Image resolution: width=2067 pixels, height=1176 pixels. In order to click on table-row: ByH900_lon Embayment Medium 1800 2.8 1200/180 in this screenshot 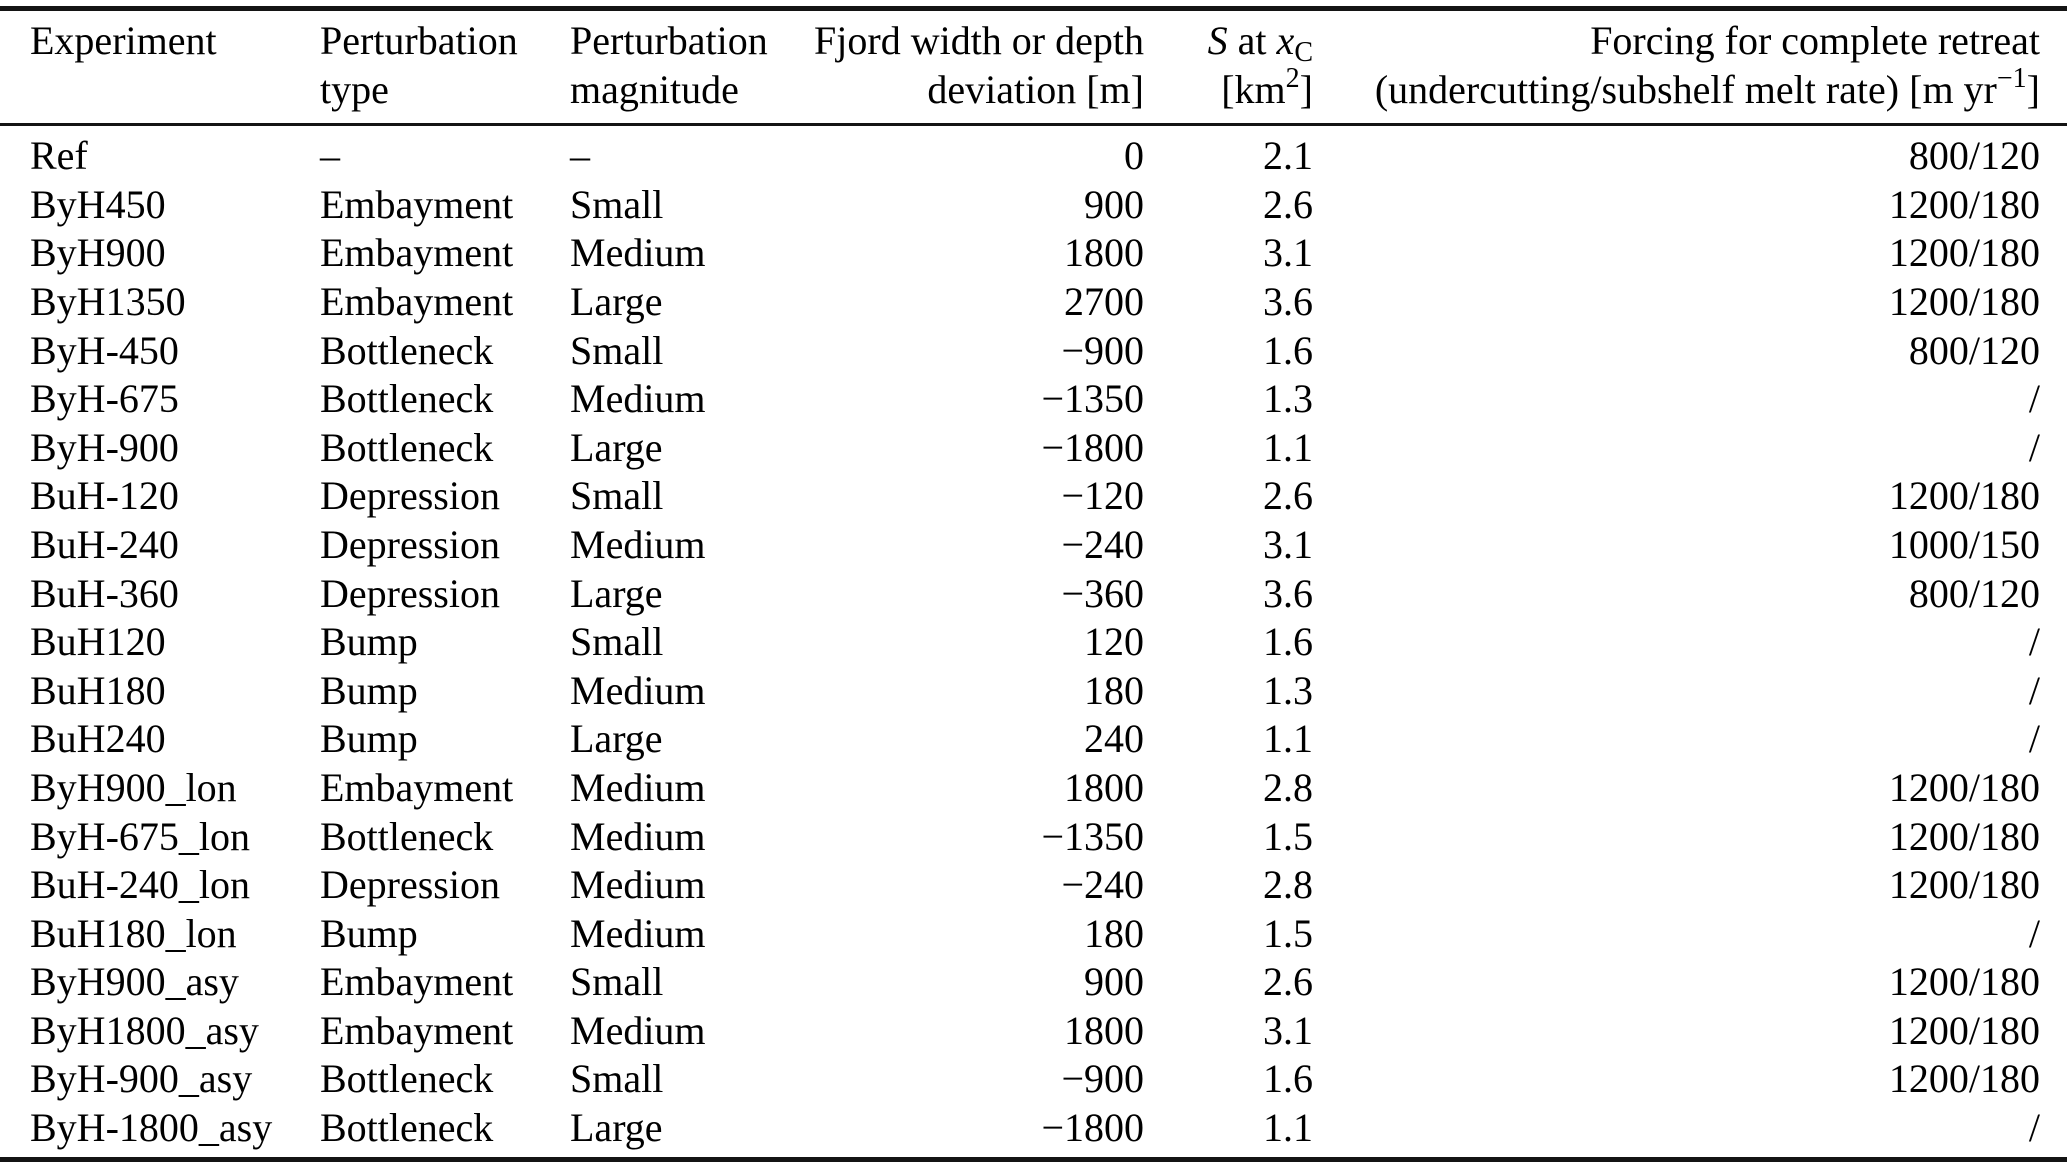, I will do `click(1033, 788)`.